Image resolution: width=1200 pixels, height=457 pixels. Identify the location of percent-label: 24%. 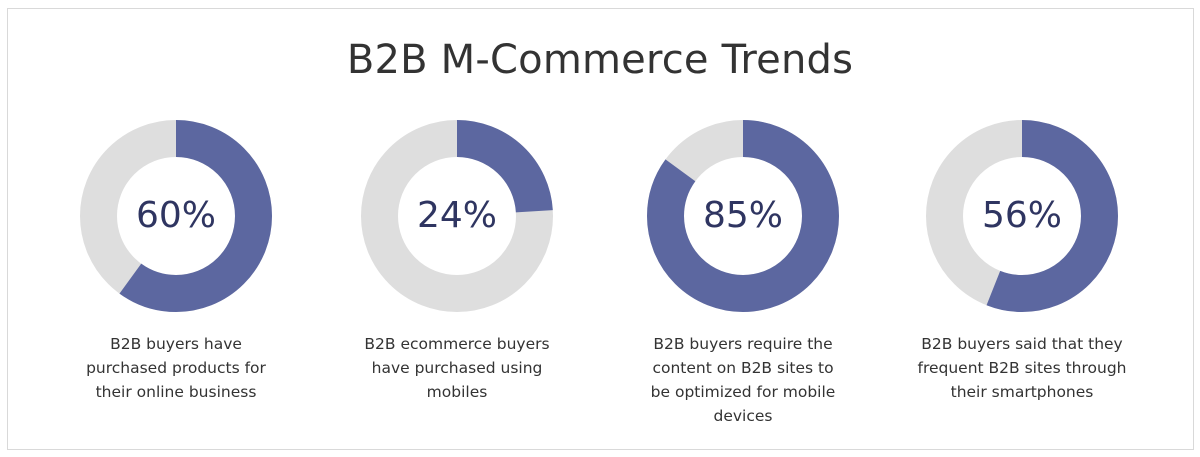
(456, 215).